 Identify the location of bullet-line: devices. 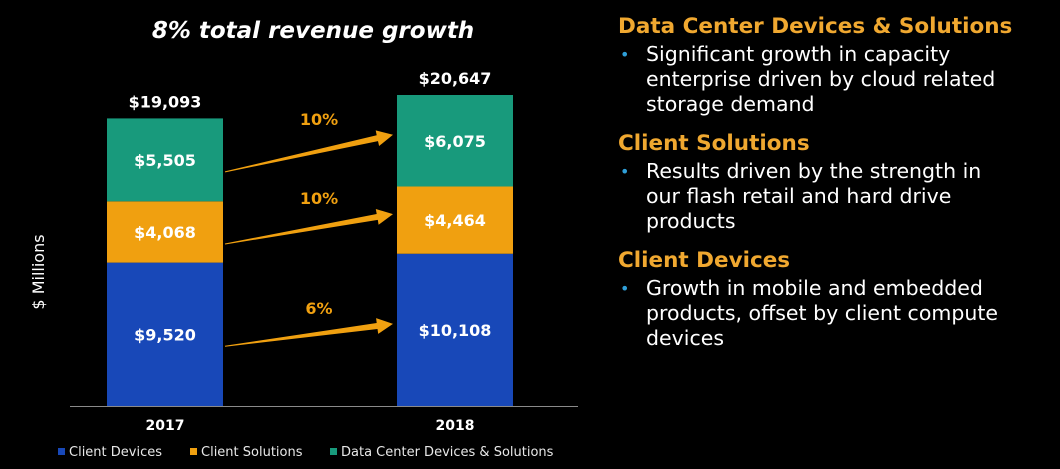
(685, 338).